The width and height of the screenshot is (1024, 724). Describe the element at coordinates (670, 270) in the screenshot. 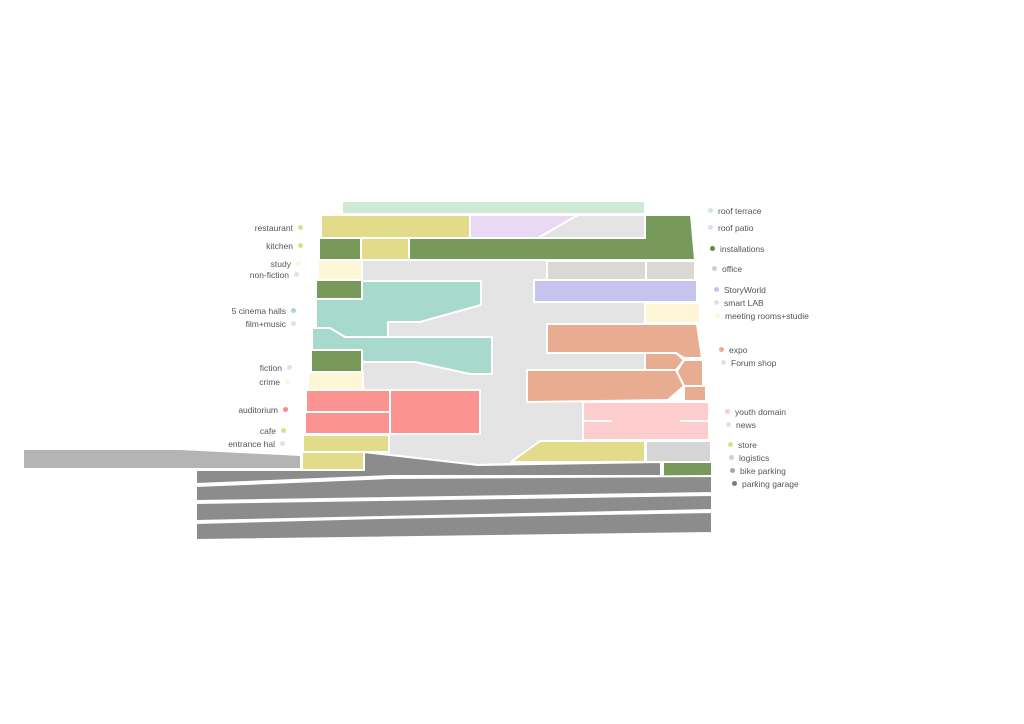

I see `office-block-b` at that location.